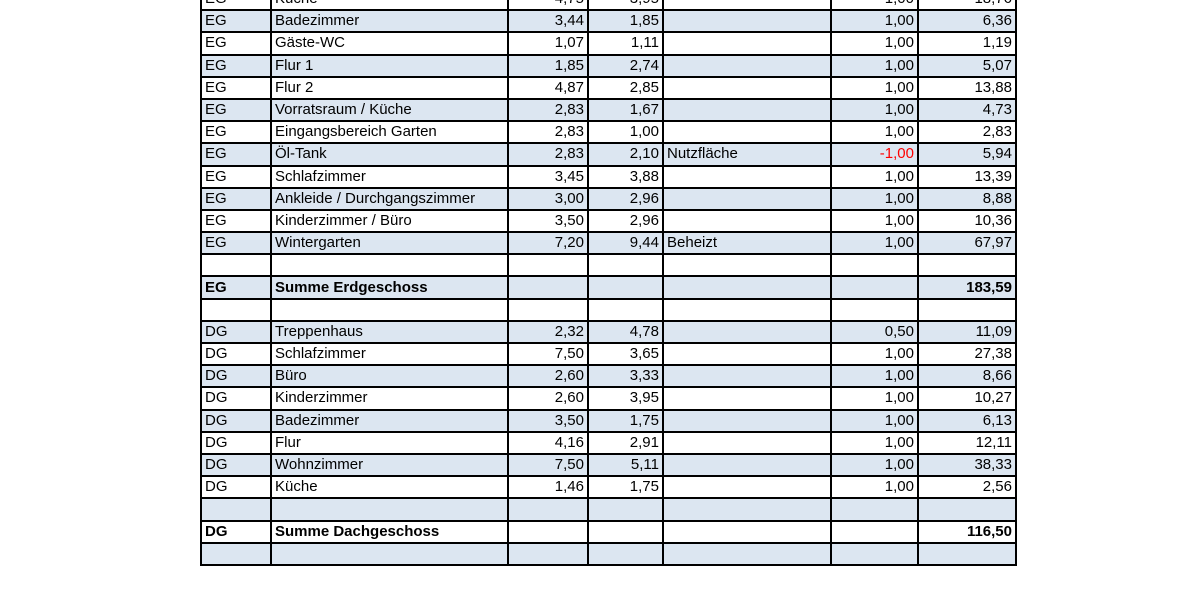  What do you see at coordinates (967, 287) in the screenshot?
I see `table-cell: 183,59` at bounding box center [967, 287].